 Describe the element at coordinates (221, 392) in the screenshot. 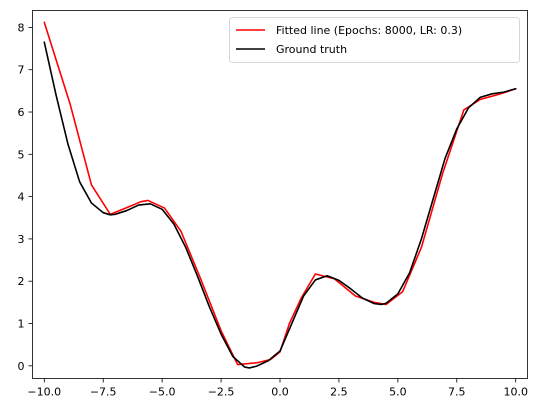

I see `x-tick-label: −2.5` at that location.